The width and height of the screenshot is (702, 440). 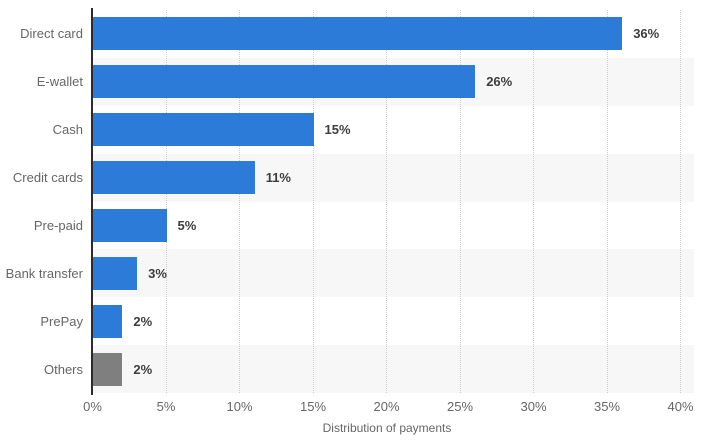 I want to click on bar-value-label: 11%, so click(x=278, y=178).